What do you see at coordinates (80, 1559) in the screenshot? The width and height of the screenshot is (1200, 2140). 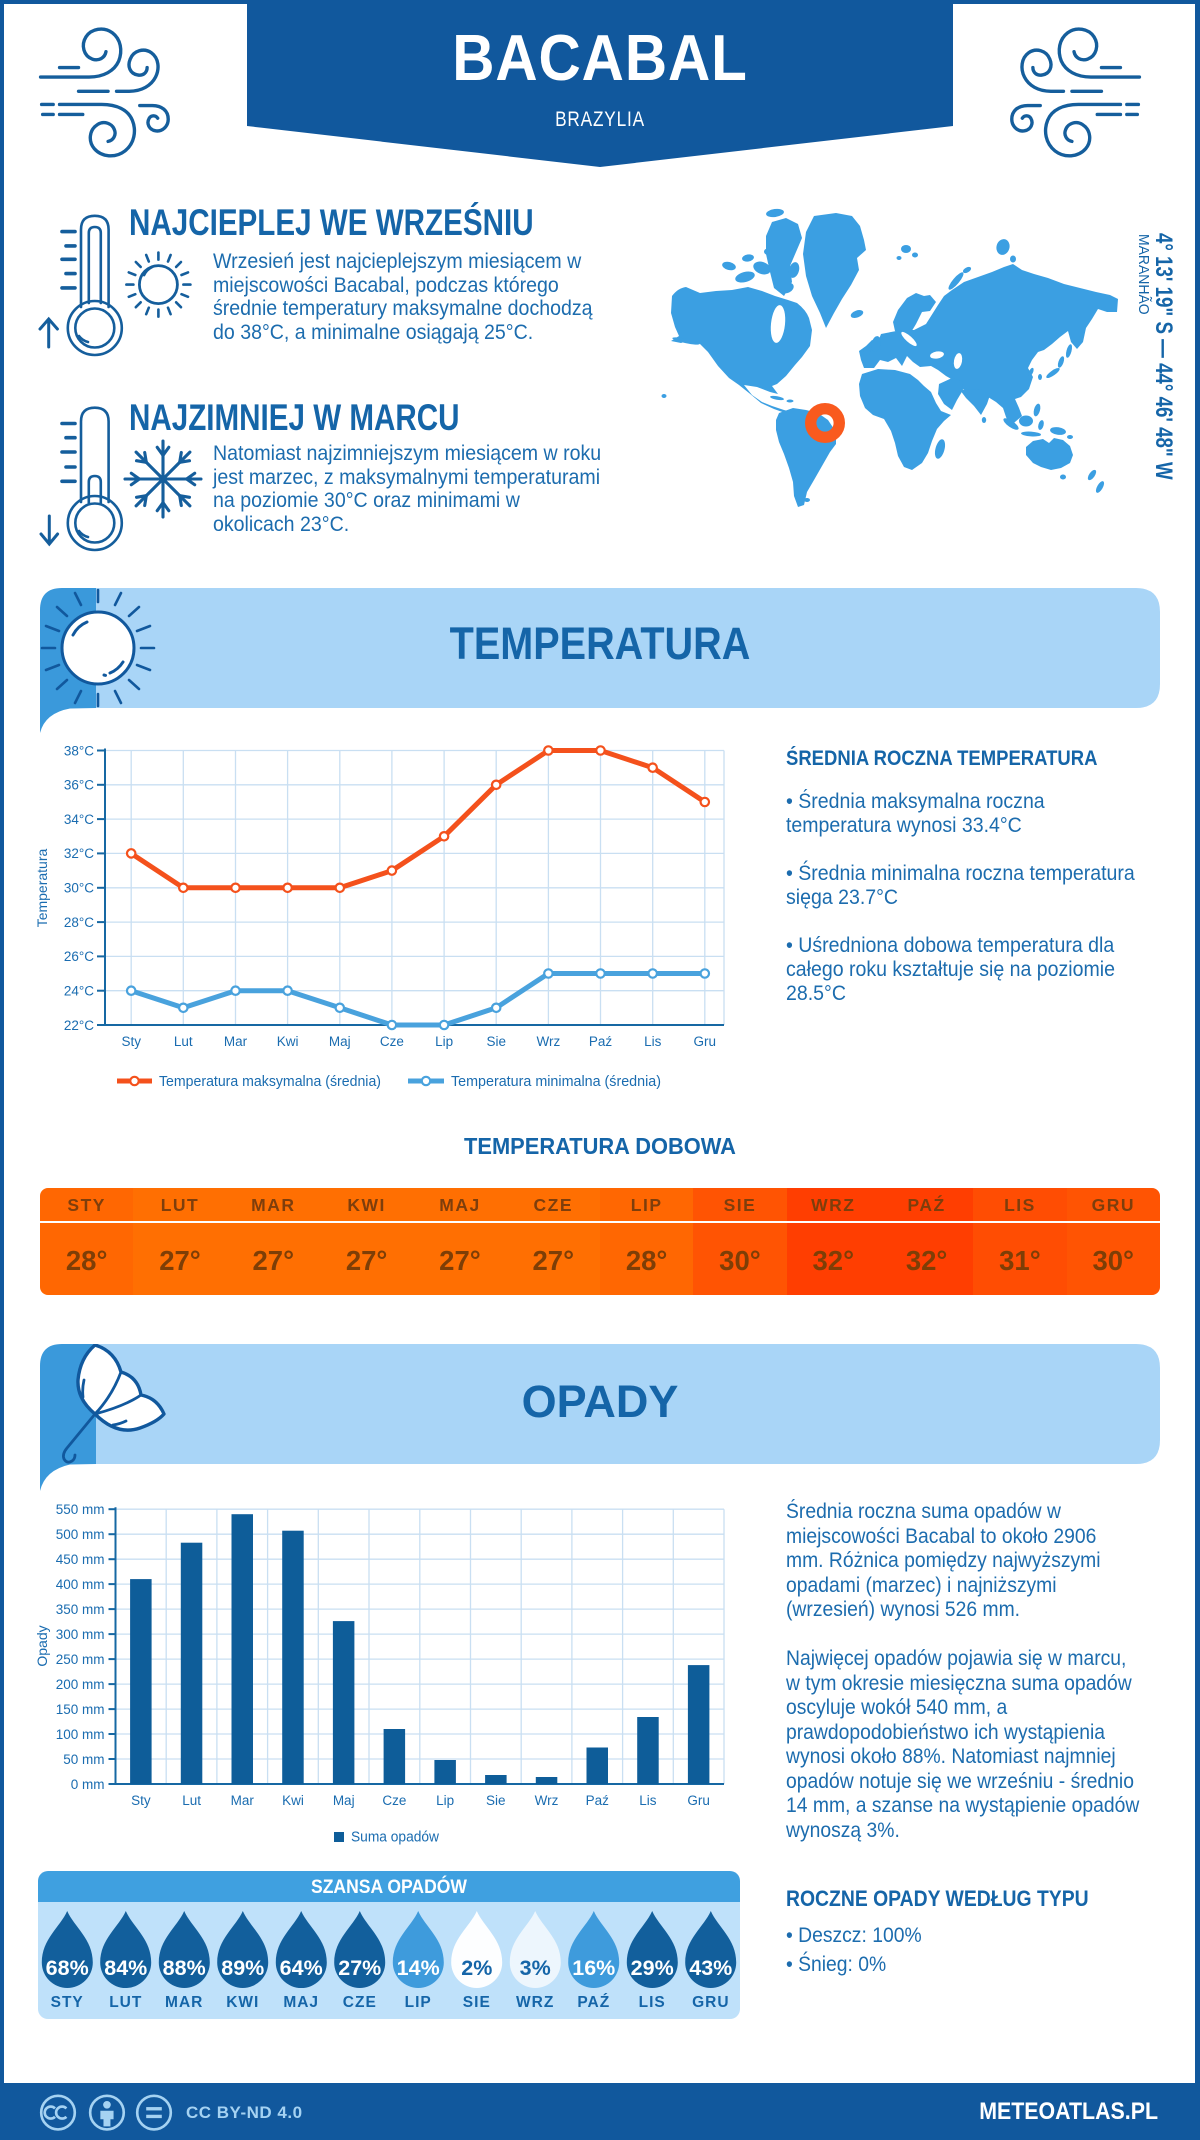 I see `svg-text: 450 mm` at bounding box center [80, 1559].